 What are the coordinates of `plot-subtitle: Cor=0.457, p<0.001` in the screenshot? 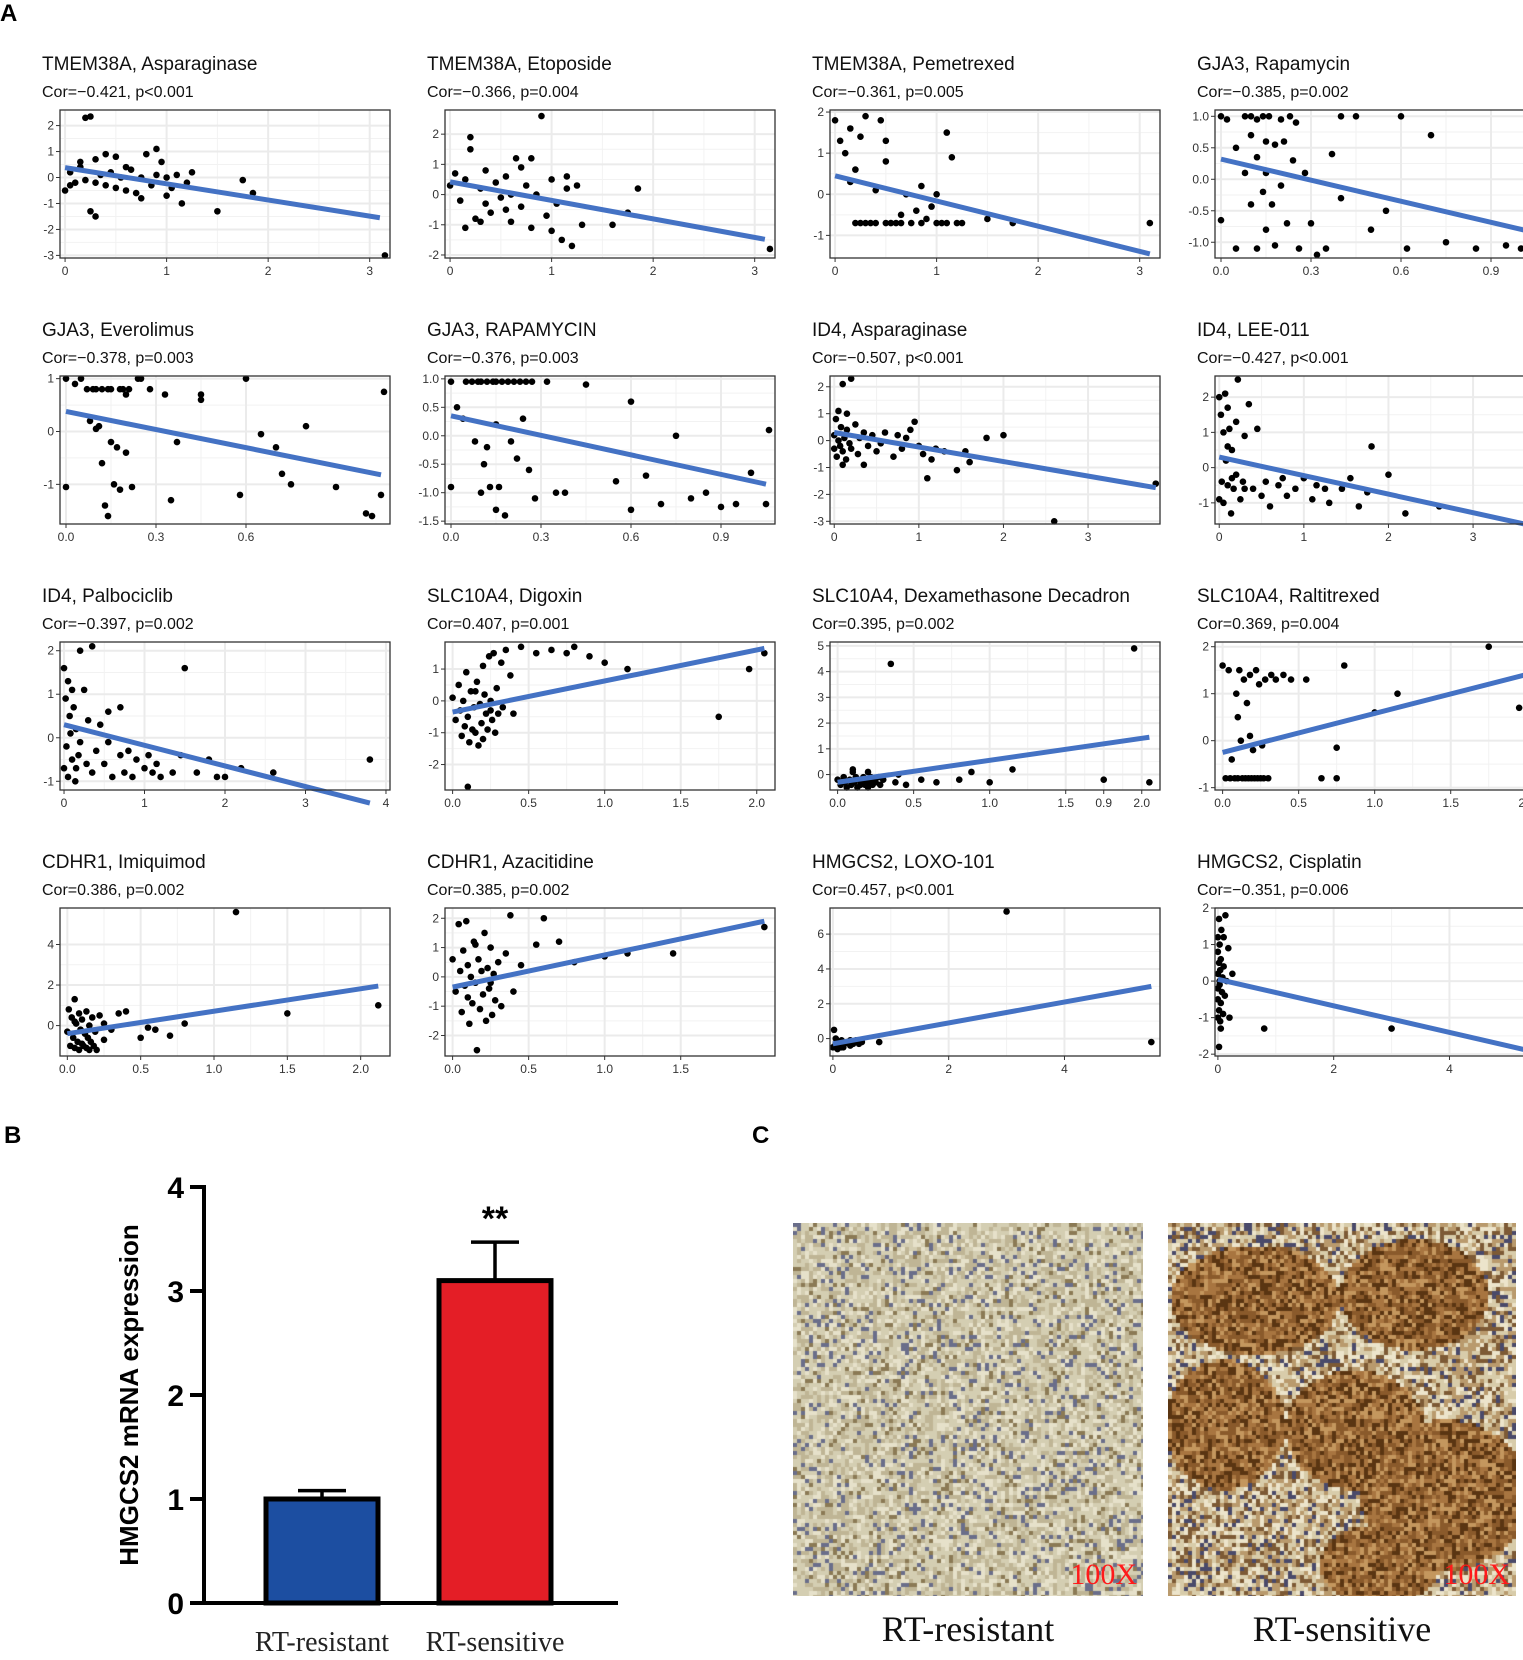 It's located at (883, 890).